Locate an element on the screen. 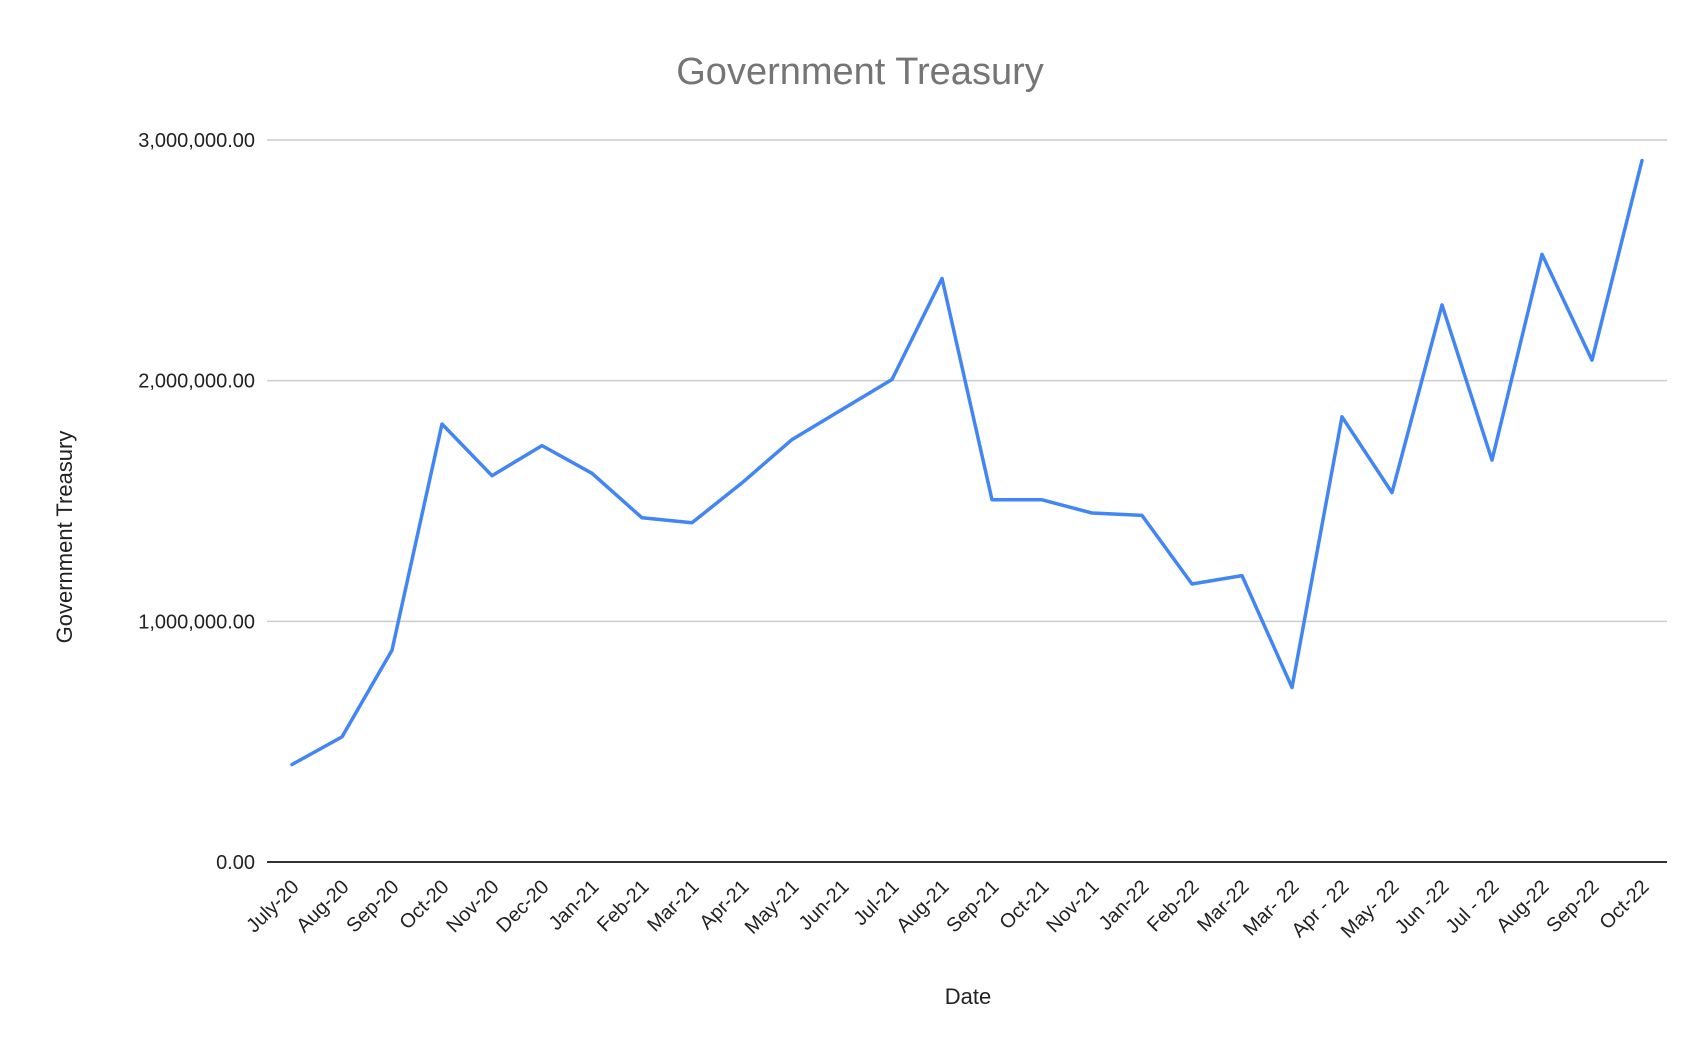 This screenshot has height=1057, width=1708. x-tick-label: Sep-20 is located at coordinates (372, 906).